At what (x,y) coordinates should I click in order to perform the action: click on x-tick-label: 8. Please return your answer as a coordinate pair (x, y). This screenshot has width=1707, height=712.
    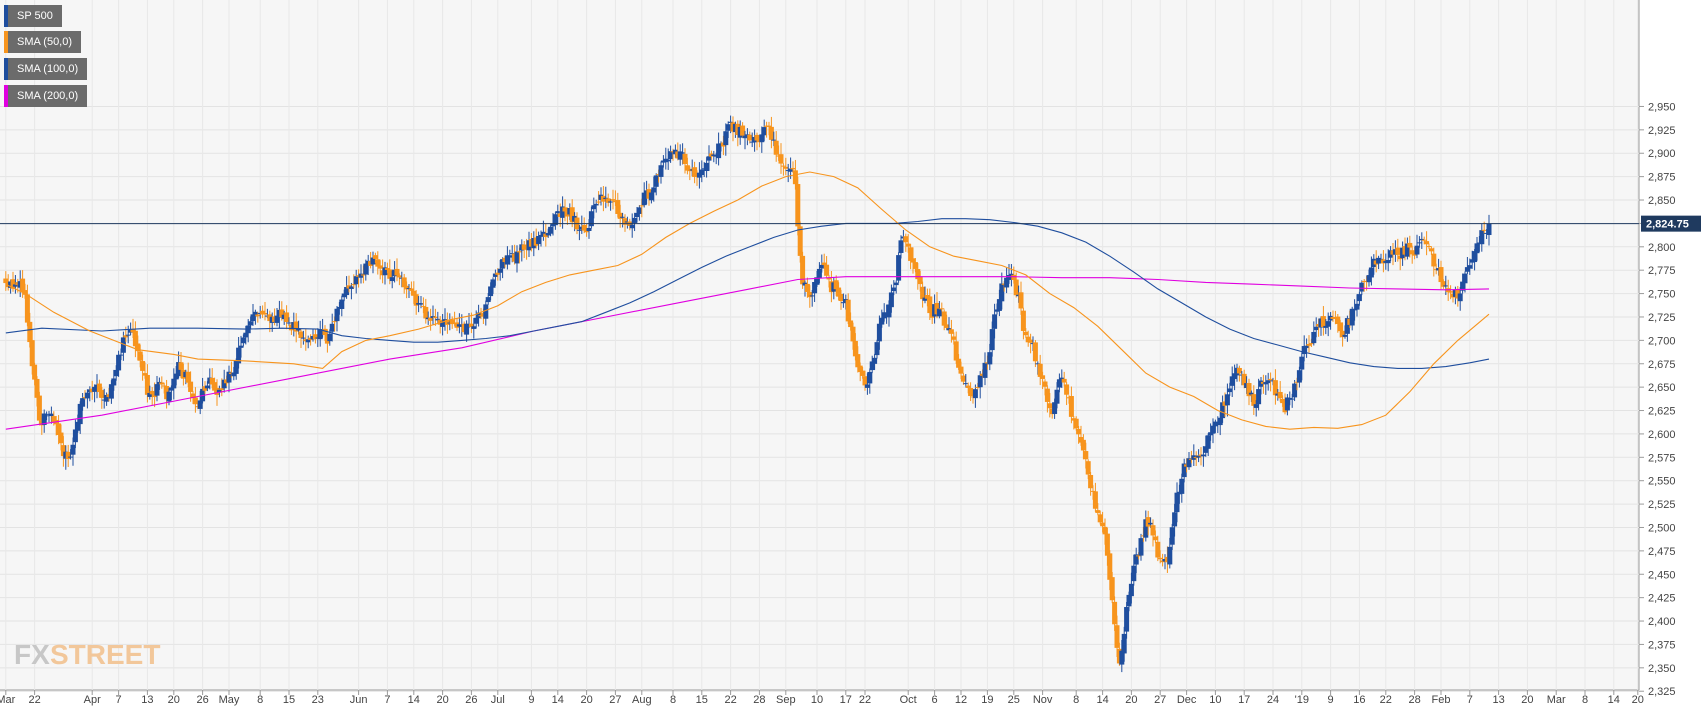
    Looking at the image, I should click on (1076, 700).